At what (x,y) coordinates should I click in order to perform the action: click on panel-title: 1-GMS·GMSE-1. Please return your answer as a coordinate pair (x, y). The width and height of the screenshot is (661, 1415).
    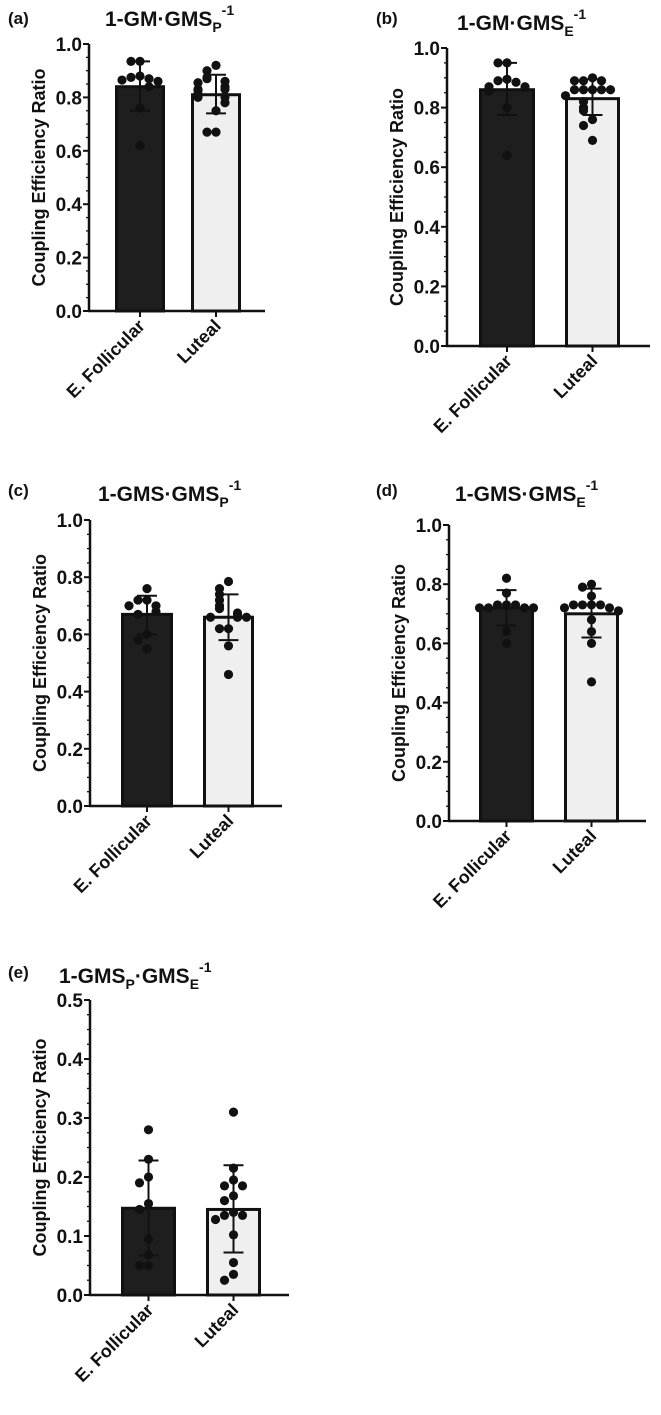
    Looking at the image, I should click on (526, 493).